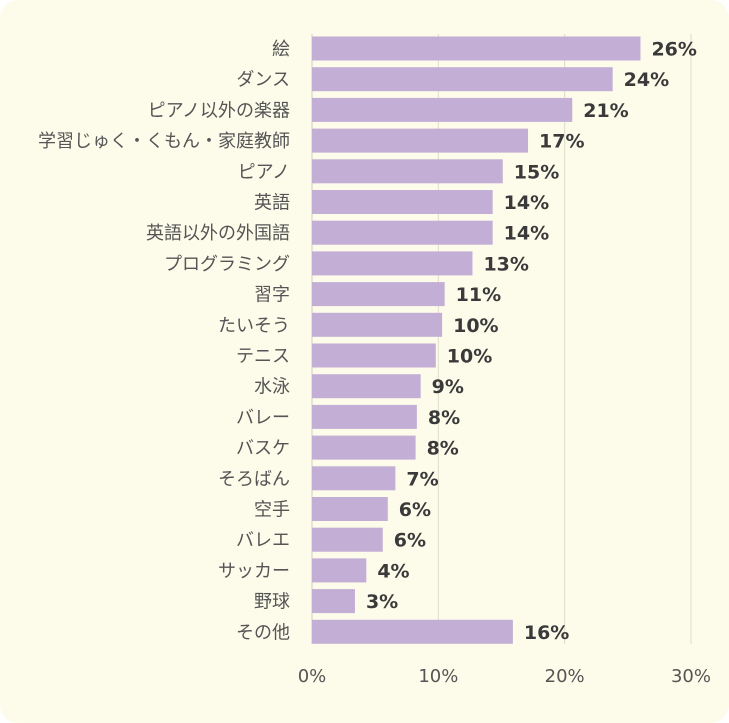 The width and height of the screenshot is (729, 723). I want to click on data-label-11: 9%, so click(448, 387).